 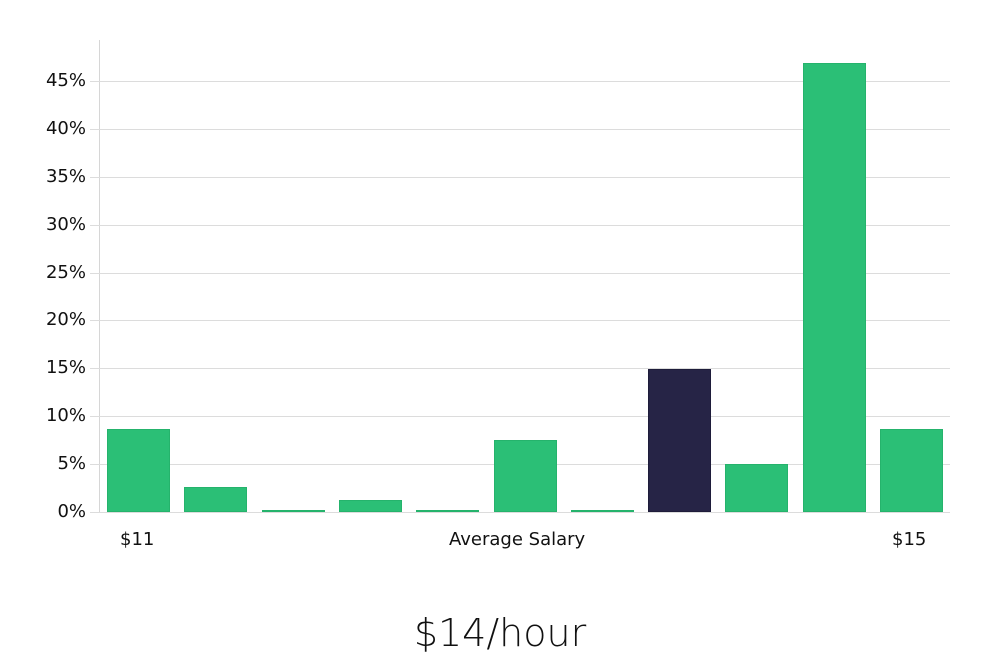 I want to click on y-tick-label: 35%, so click(x=65, y=176).